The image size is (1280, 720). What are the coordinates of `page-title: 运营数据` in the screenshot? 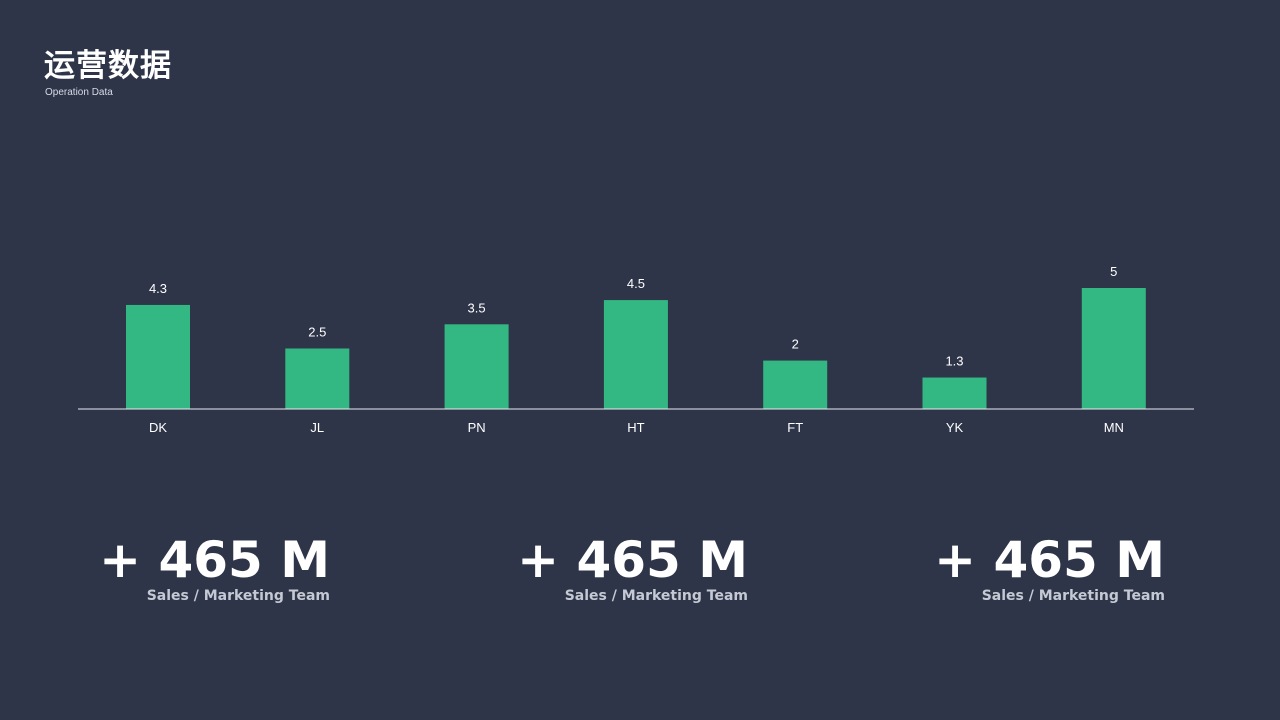 It's located at (108, 66).